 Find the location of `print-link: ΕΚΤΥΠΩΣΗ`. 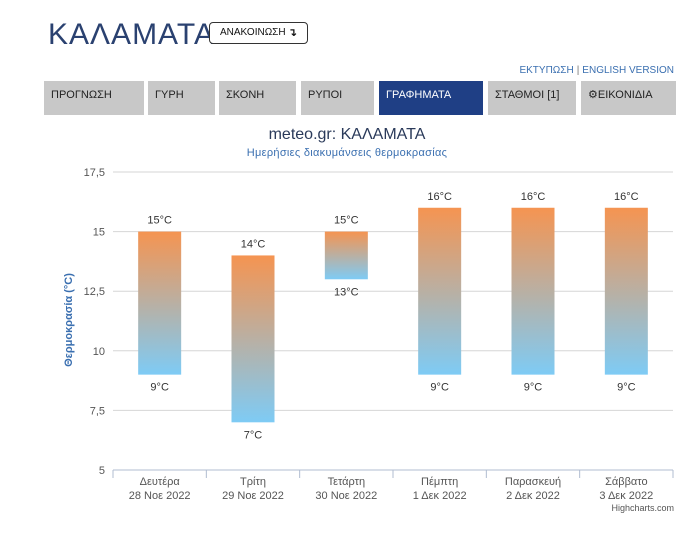

print-link: ΕΚΤΥΠΩΣΗ is located at coordinates (546, 70).